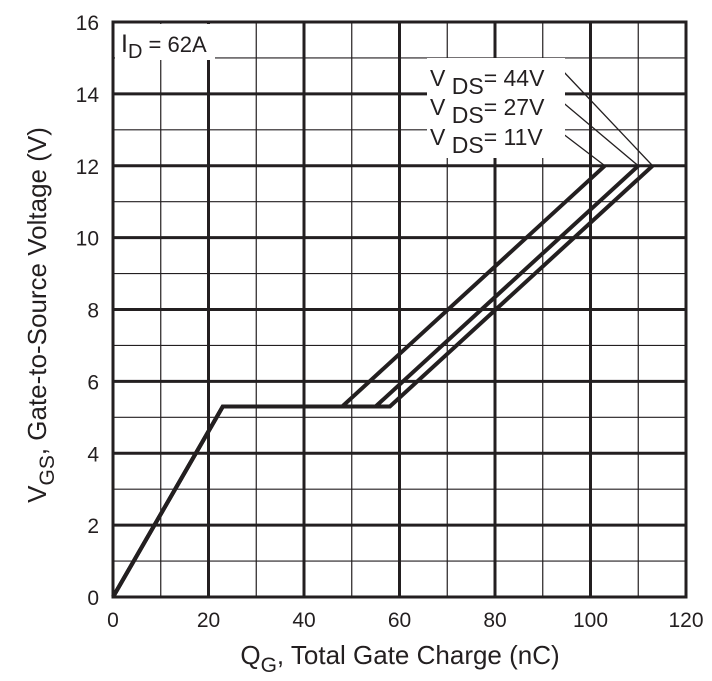  Describe the element at coordinates (590, 620) in the screenshot. I see `x-tick-label: 100` at that location.